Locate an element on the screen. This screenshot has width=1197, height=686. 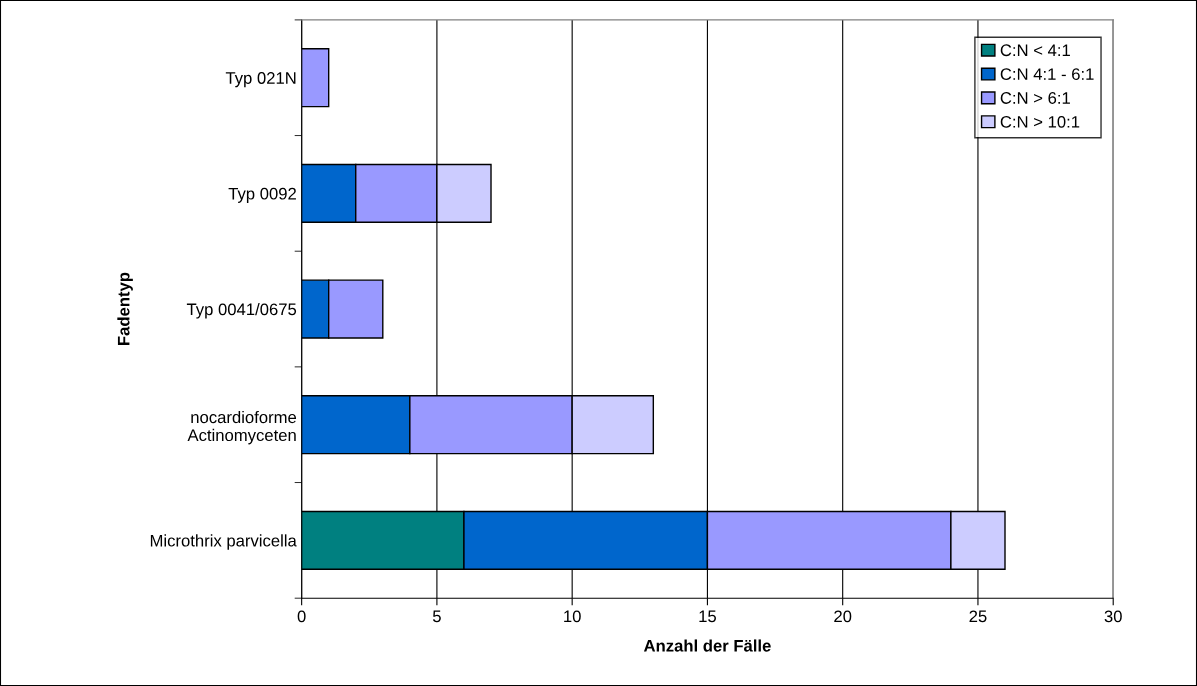
y-tick-label: nocardioforme Actinomyceten is located at coordinates (242, 427).